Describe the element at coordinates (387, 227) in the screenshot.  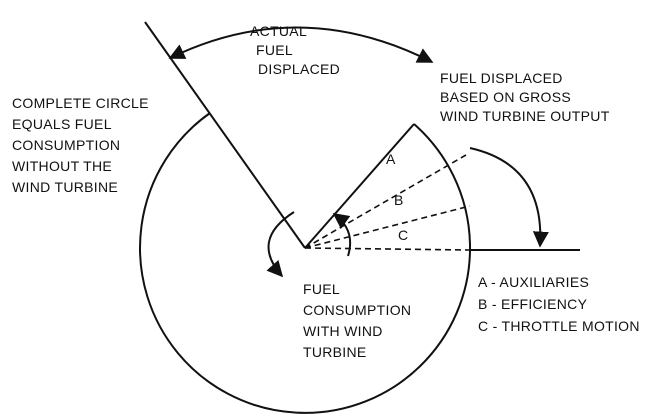
I see `divider-b` at that location.